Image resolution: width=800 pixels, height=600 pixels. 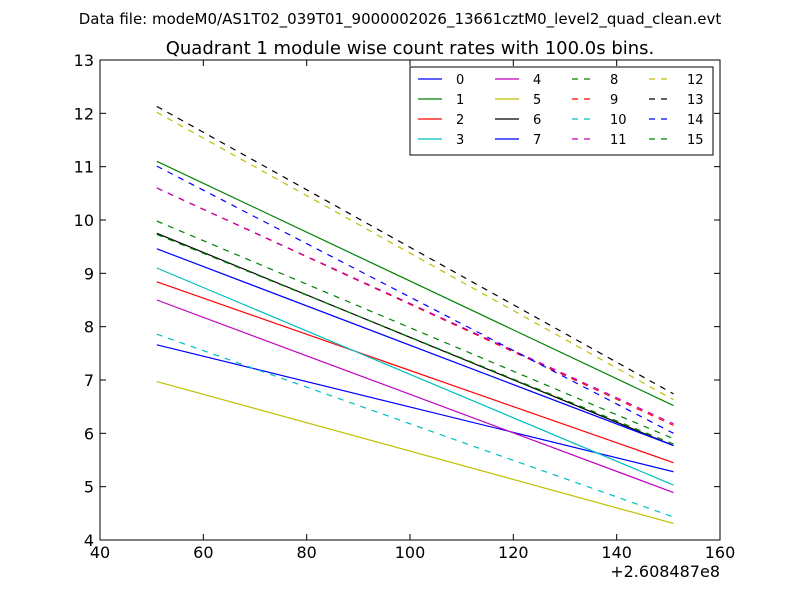 What do you see at coordinates (460, 120) in the screenshot?
I see `legend-label-2: 2` at bounding box center [460, 120].